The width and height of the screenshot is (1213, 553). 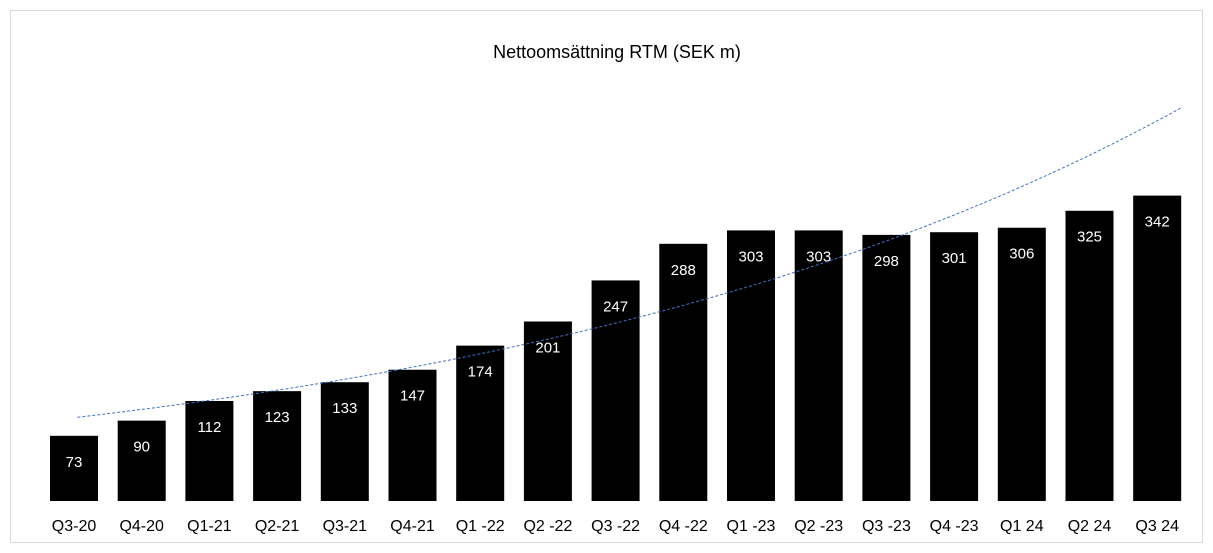 What do you see at coordinates (412, 396) in the screenshot?
I see `value-label: 147` at bounding box center [412, 396].